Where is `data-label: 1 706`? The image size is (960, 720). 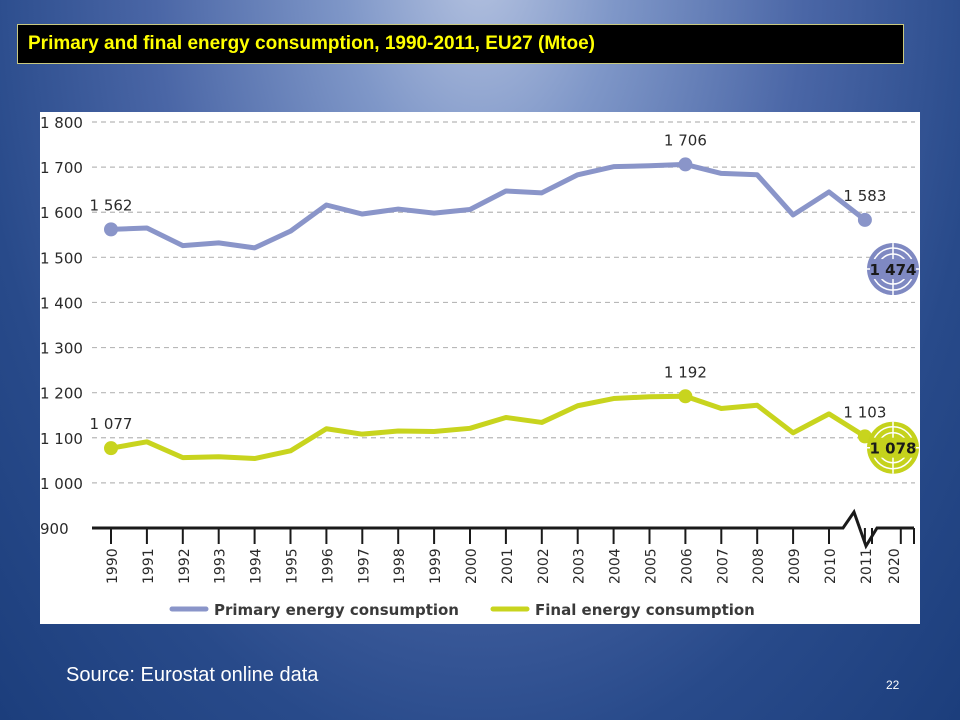
data-label: 1 706 is located at coordinates (685, 140).